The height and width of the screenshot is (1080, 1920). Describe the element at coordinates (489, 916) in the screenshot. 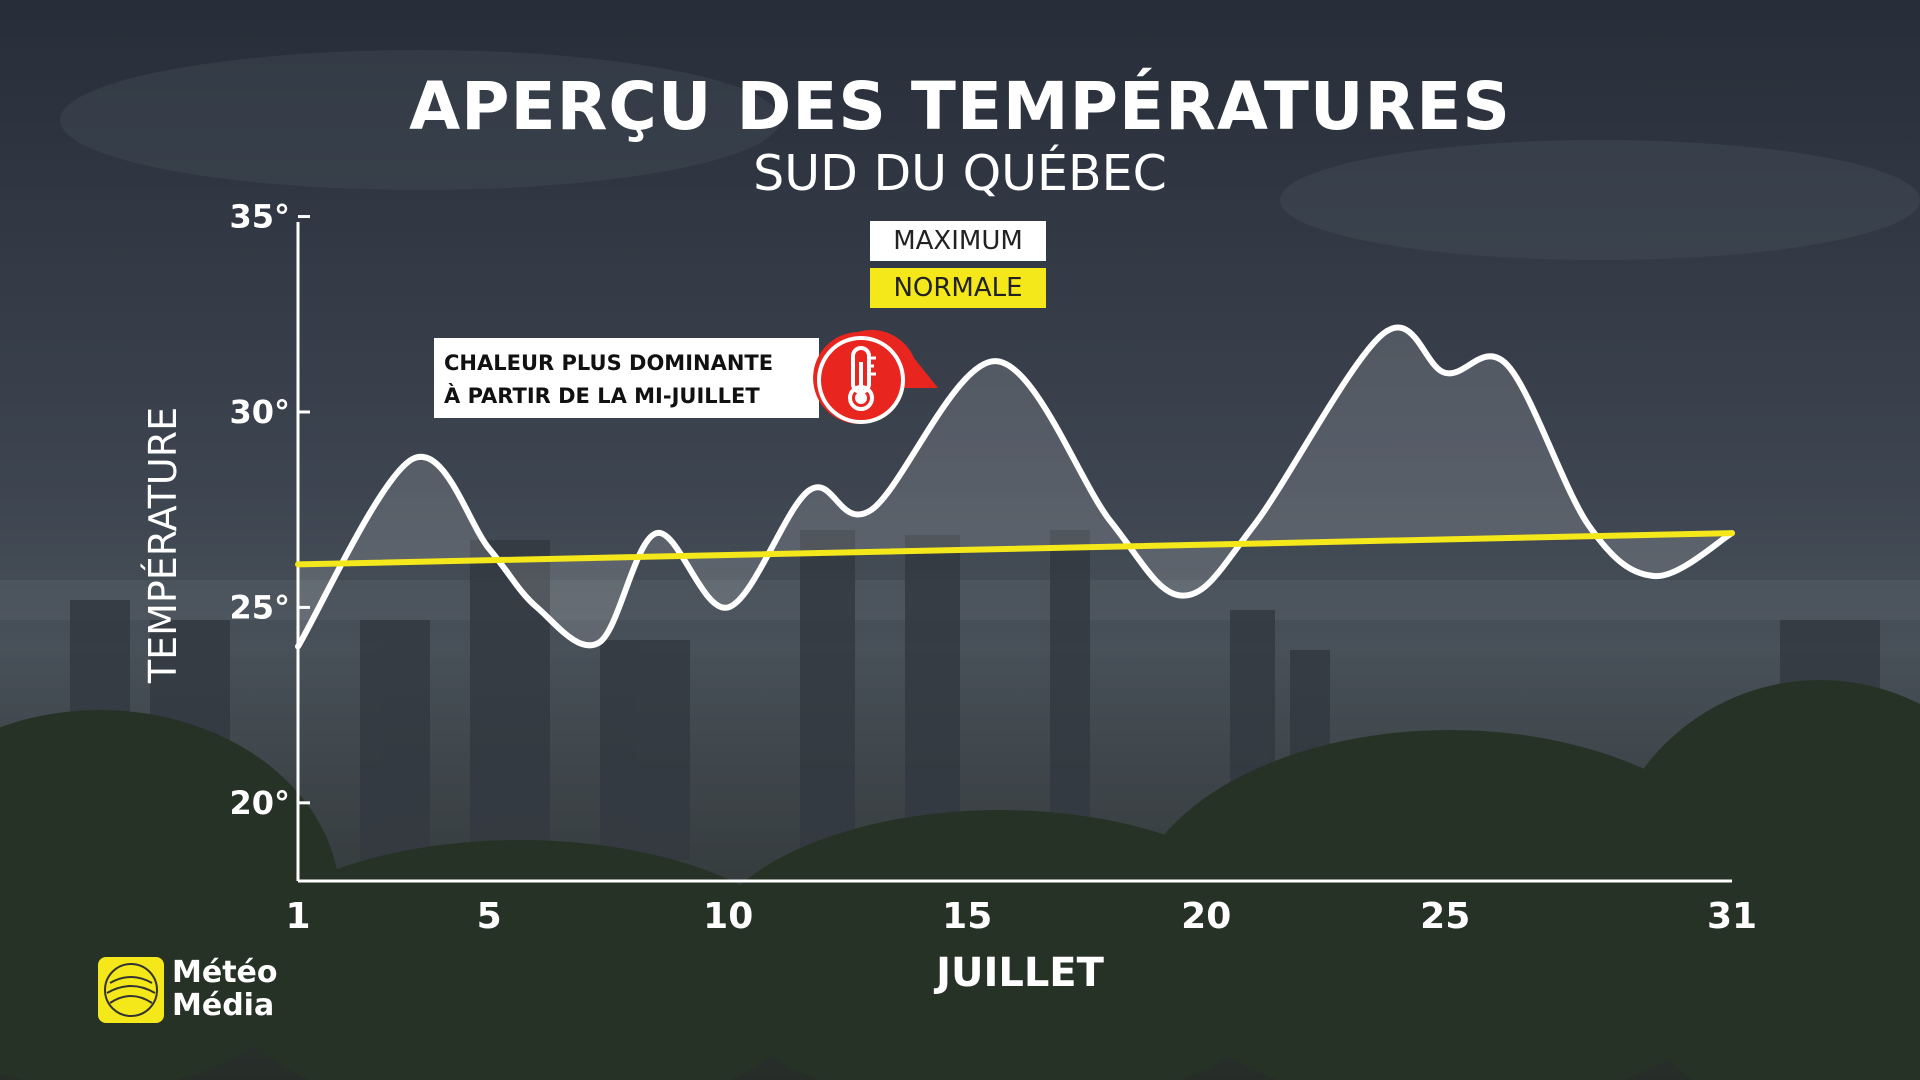

I see `x-tick-label: 5` at that location.